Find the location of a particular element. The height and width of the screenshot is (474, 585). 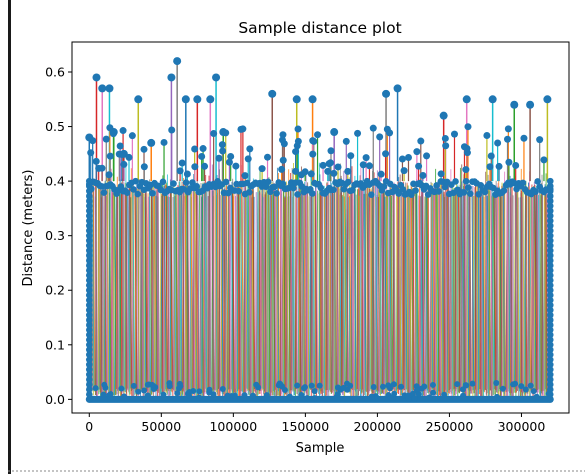

y-tick-label: 0.2 is located at coordinates (55, 290).